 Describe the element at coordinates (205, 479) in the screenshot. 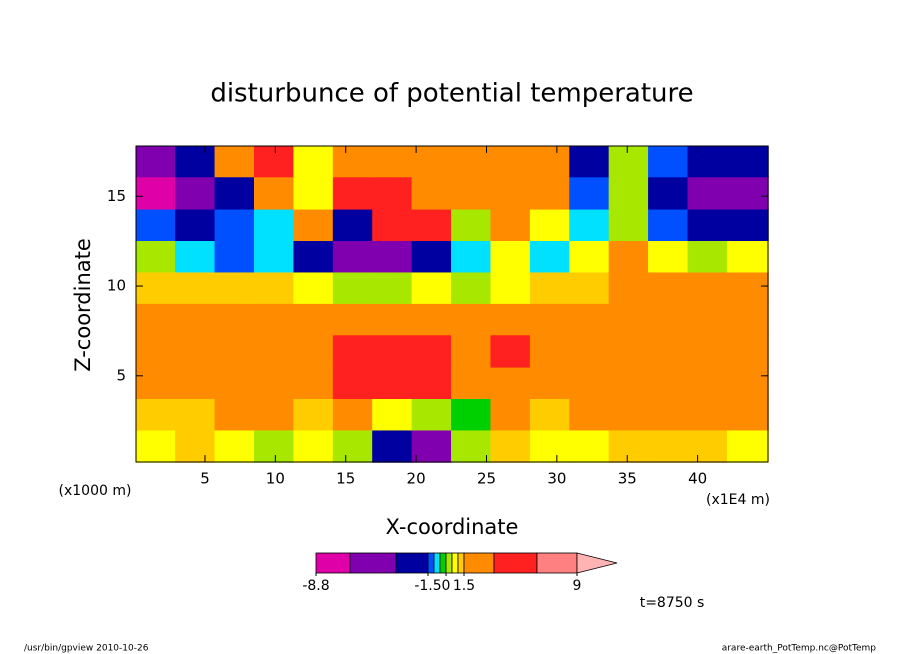

I see `x-tick-label: 5` at that location.